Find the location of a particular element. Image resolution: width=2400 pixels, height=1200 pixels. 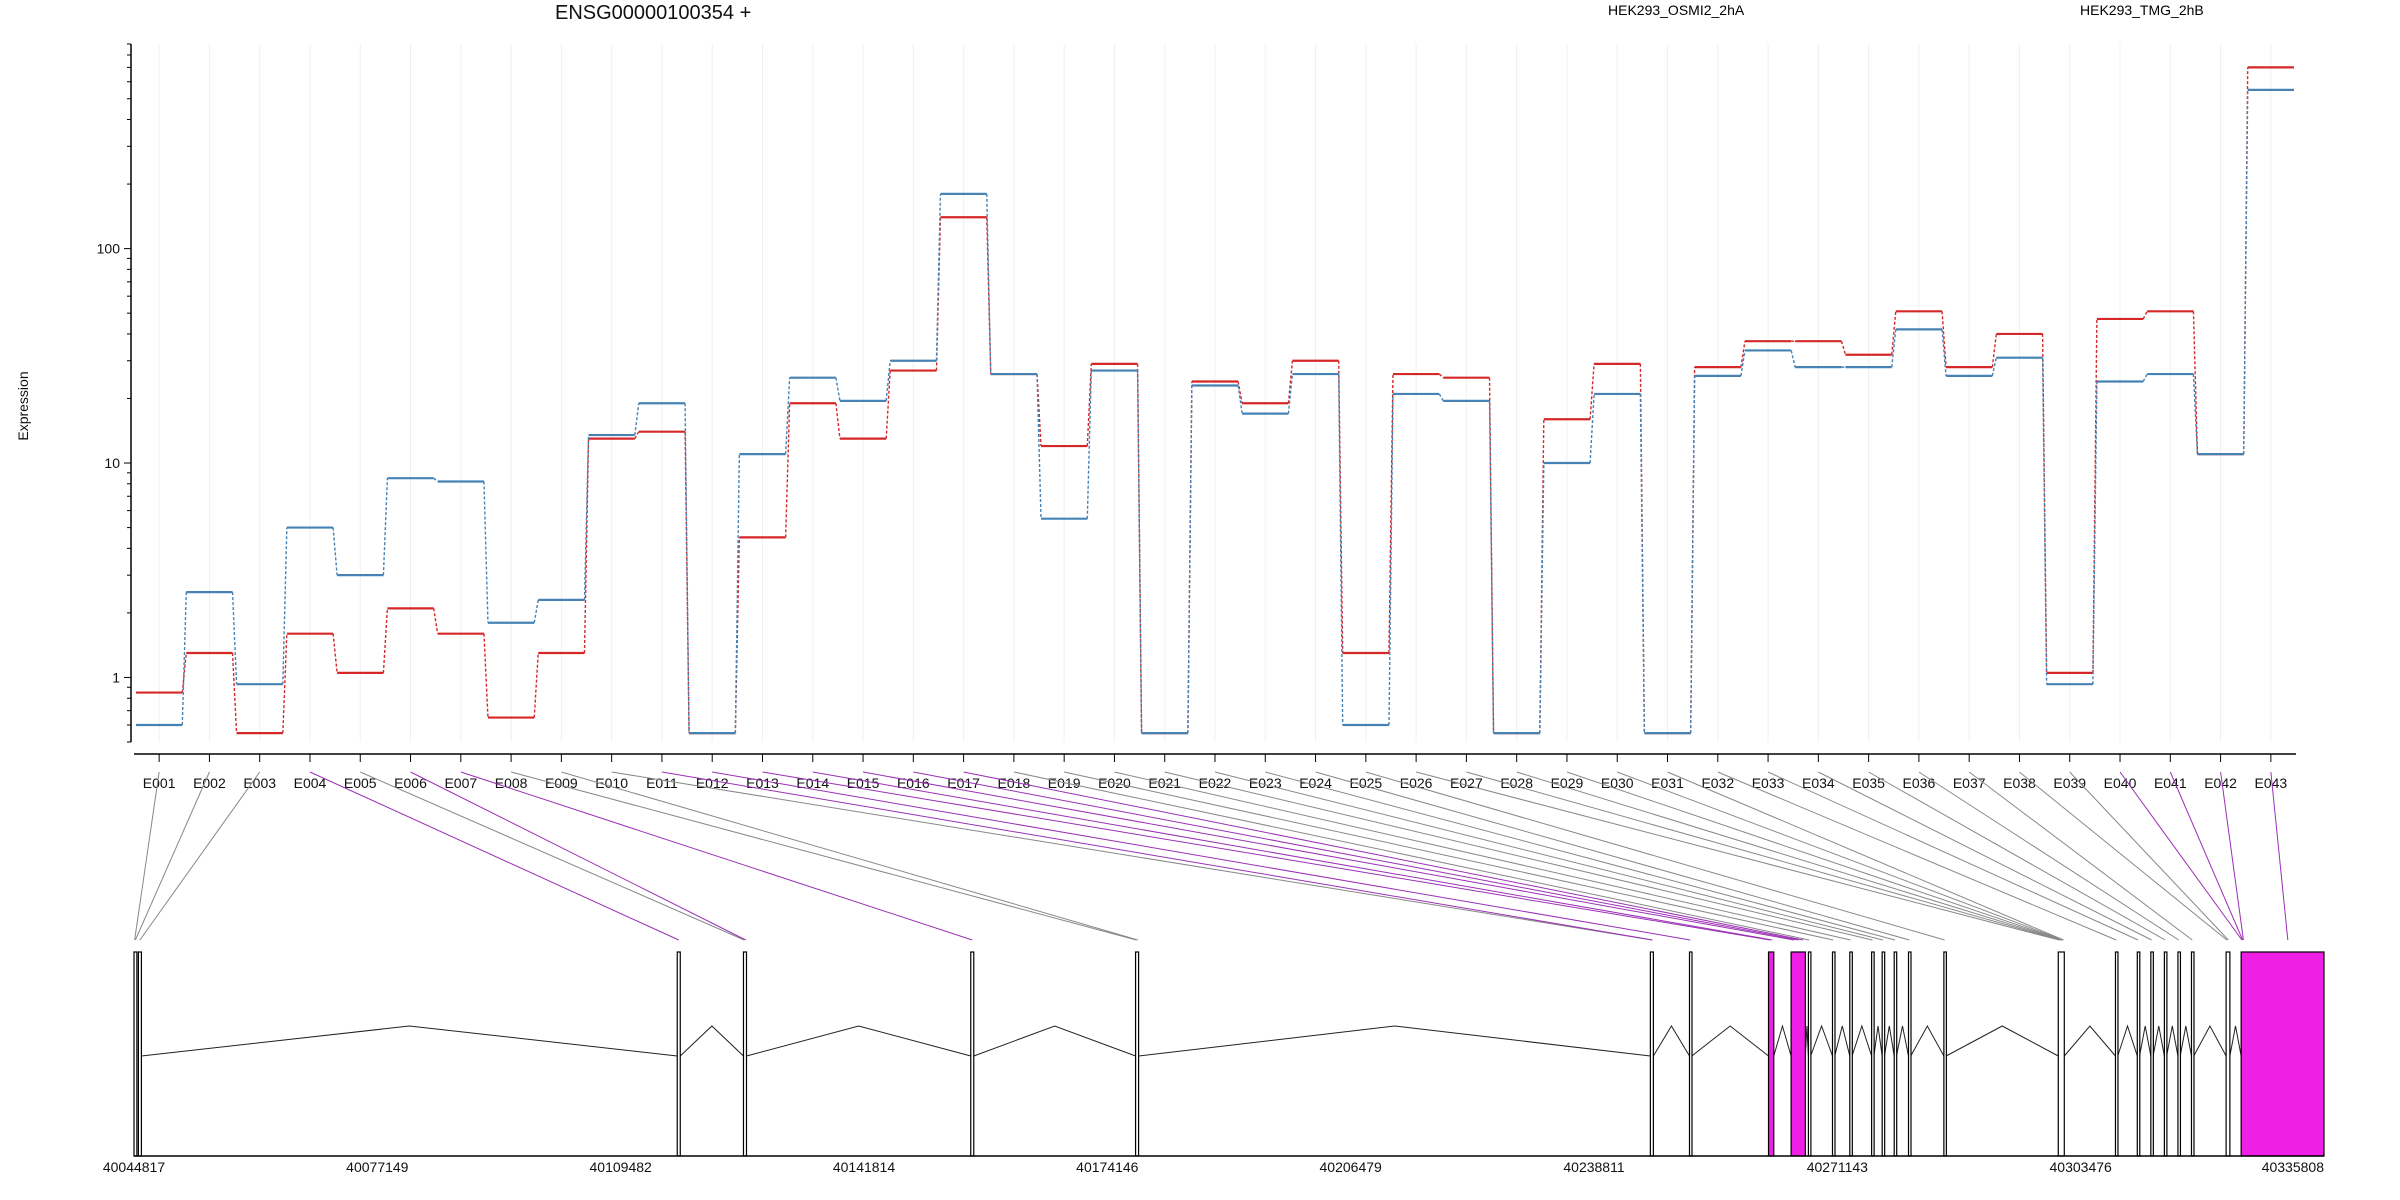

exon-connector-e027 is located at coordinates (1763, 856).